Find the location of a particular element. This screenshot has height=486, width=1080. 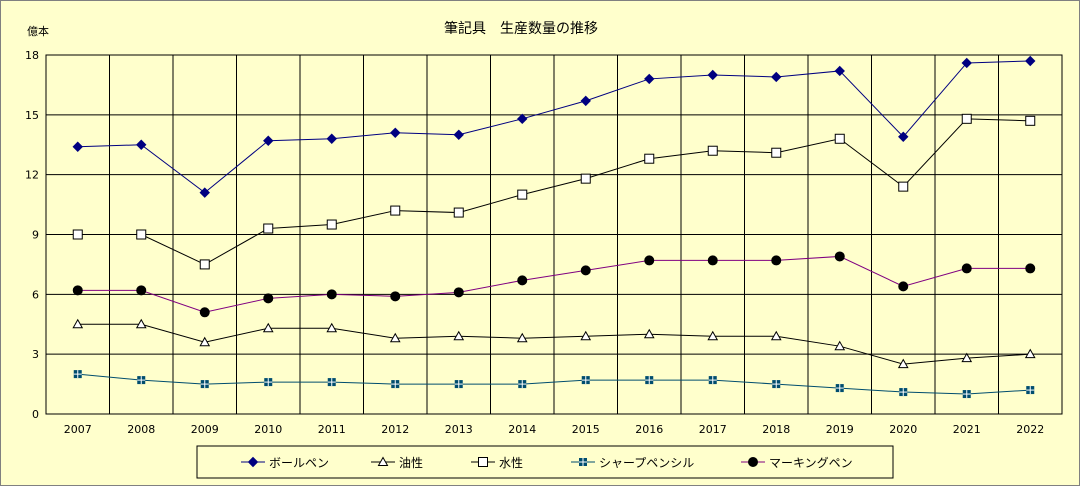

y-tick-label: 15 is located at coordinates (32, 115).